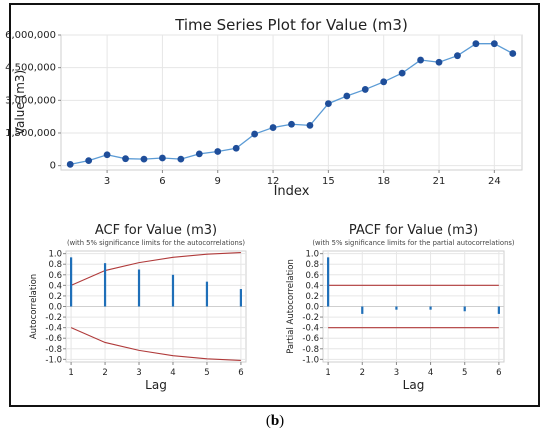 This screenshot has height=439, width=550. Describe the element at coordinates (312, 255) in the screenshot. I see `pacf-ytick-label: 1.0` at that location.